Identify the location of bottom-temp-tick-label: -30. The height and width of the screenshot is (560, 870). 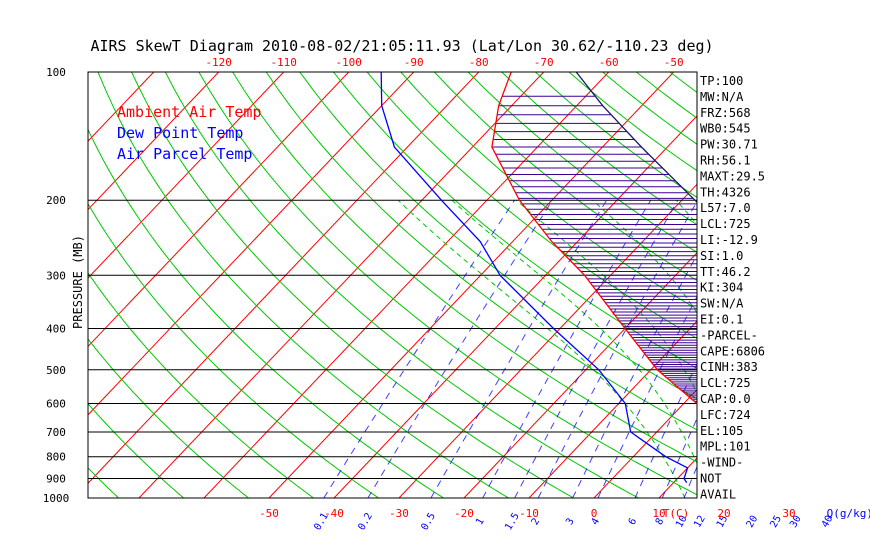
(399, 513).